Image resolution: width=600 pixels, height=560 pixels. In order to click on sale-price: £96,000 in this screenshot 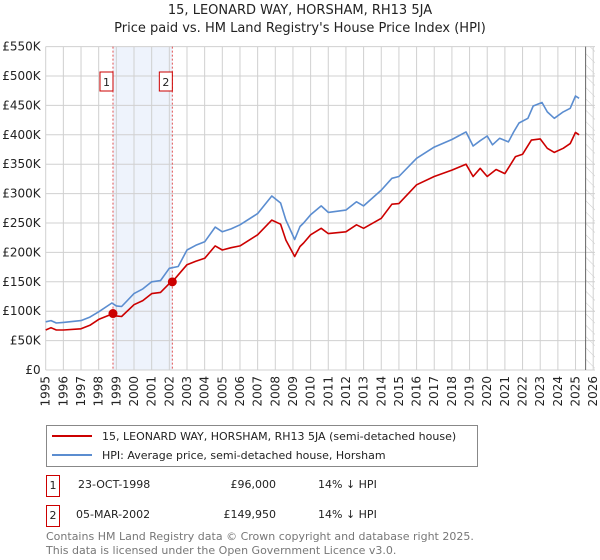, I will do `click(253, 484)`.